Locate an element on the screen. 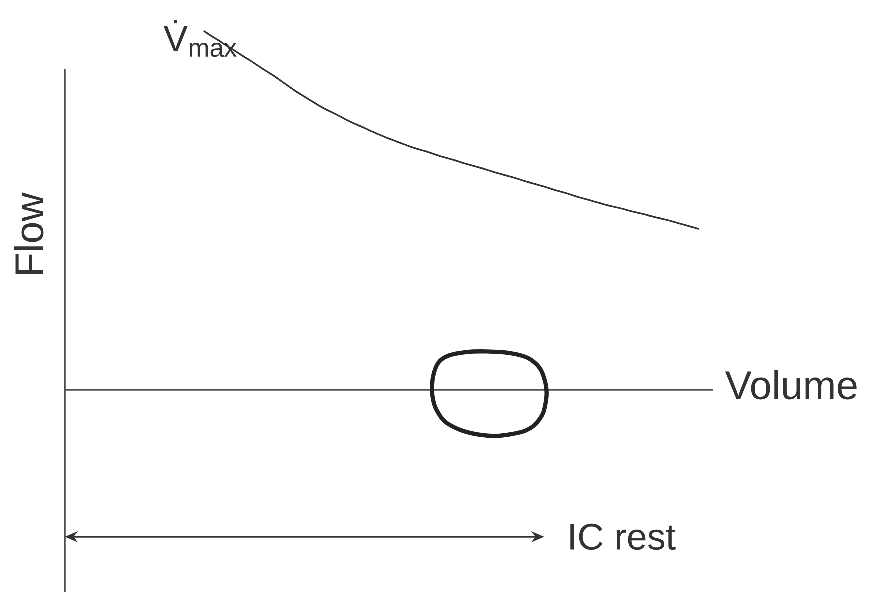 This screenshot has width=869, height=592. text: IC rest is located at coordinates (623, 537).